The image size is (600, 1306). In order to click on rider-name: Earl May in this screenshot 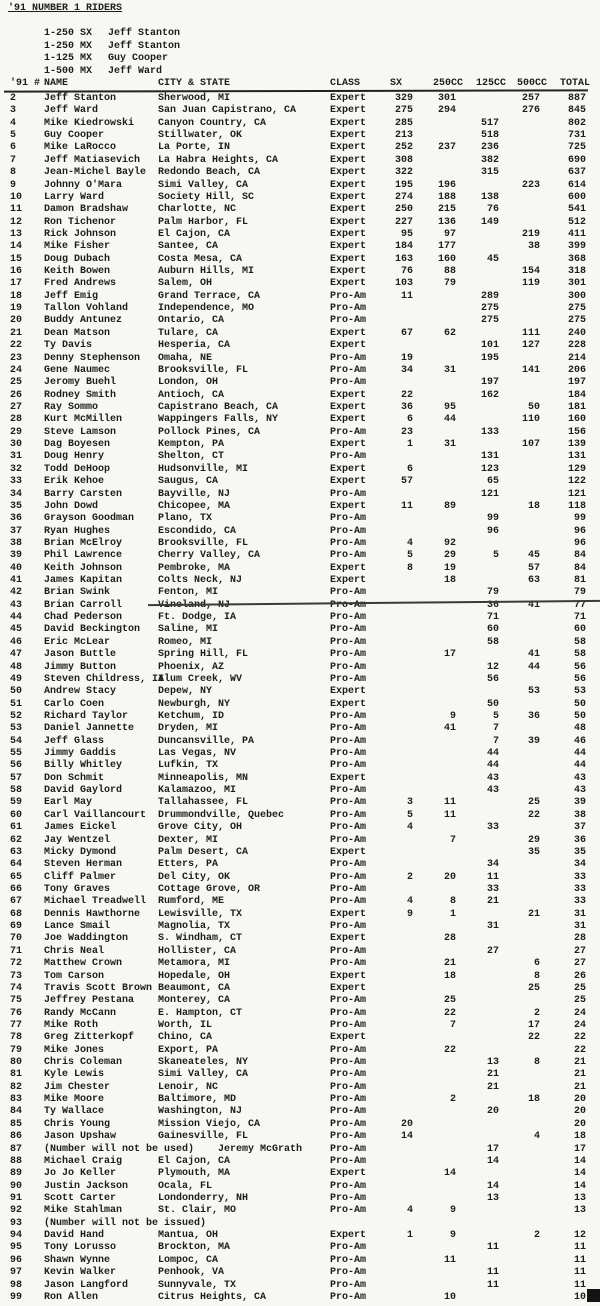, I will do `click(68, 803)`.